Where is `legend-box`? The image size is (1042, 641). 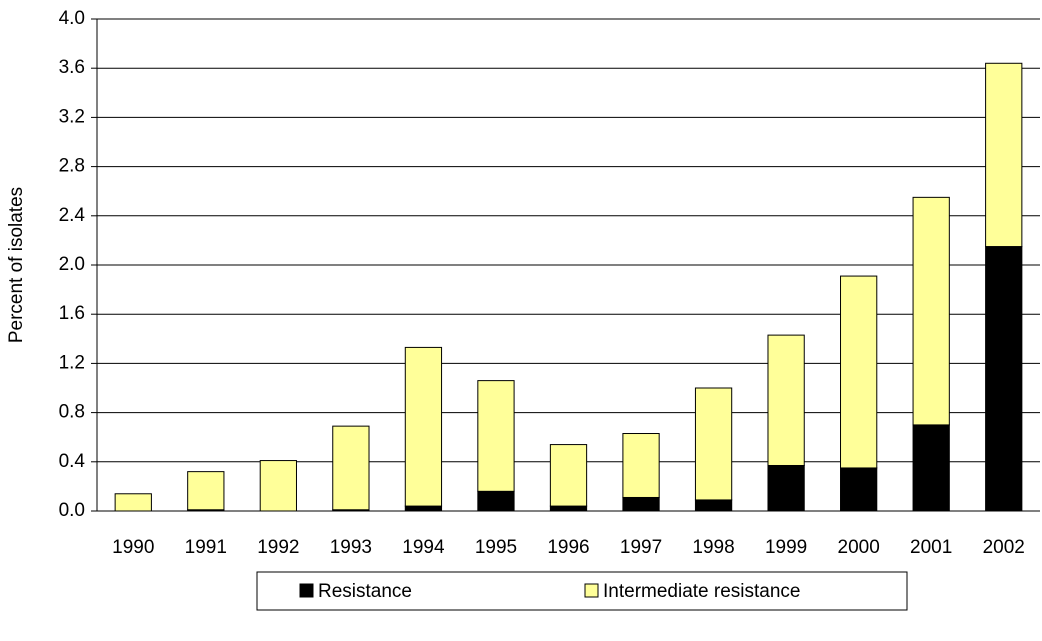
legend-box is located at coordinates (582, 591).